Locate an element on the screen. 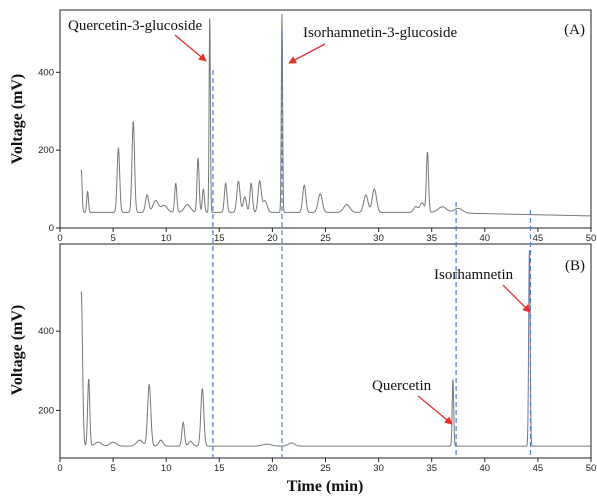 The image size is (597, 496). arrow-isorhamnetin-3-glucoside is located at coordinates (307, 53).